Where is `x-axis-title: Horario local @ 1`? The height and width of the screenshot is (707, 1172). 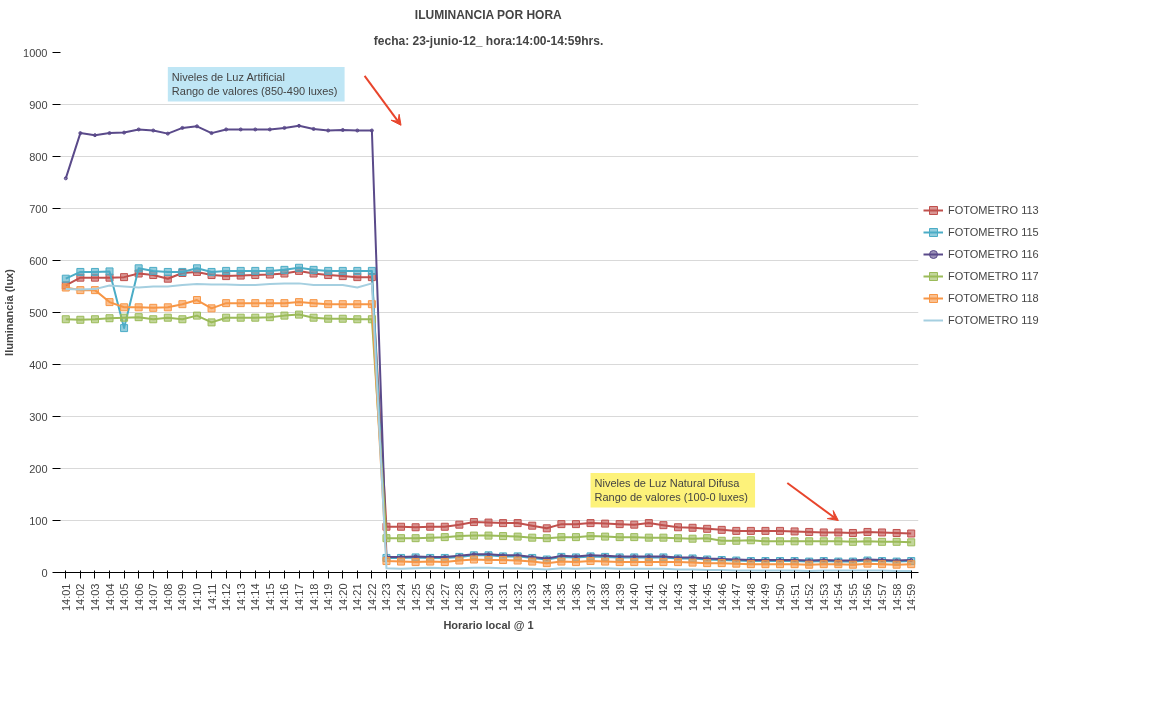
x-axis-title: Horario local @ 1 is located at coordinates (488, 625).